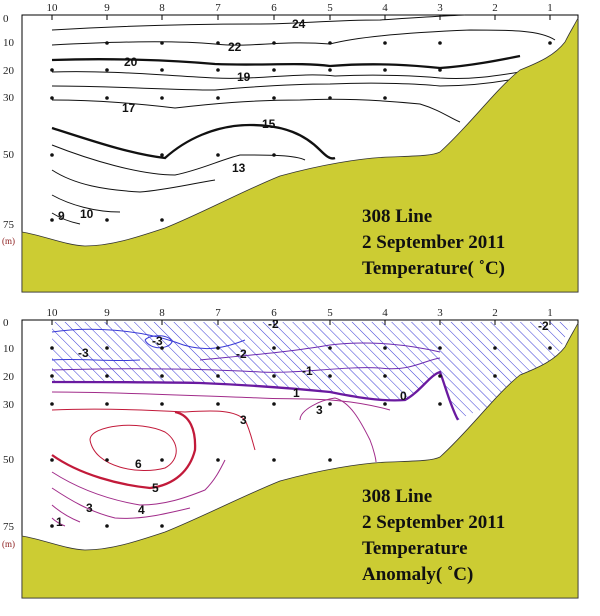 This screenshot has width=600, height=616. I want to click on contour-label: 13, so click(239, 168).